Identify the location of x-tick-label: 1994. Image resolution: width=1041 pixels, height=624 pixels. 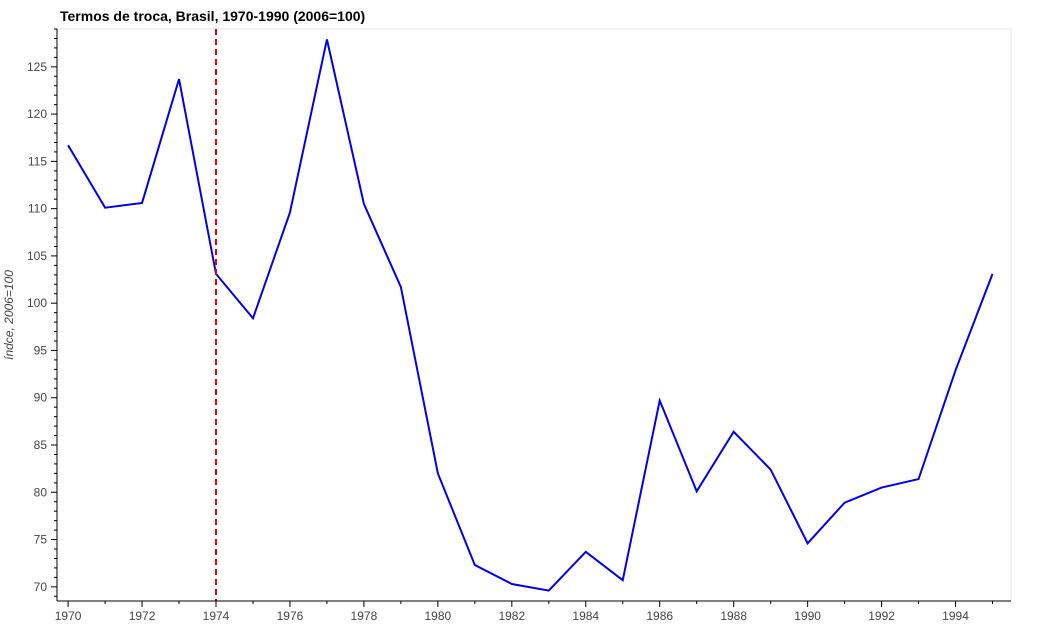
(955, 616).